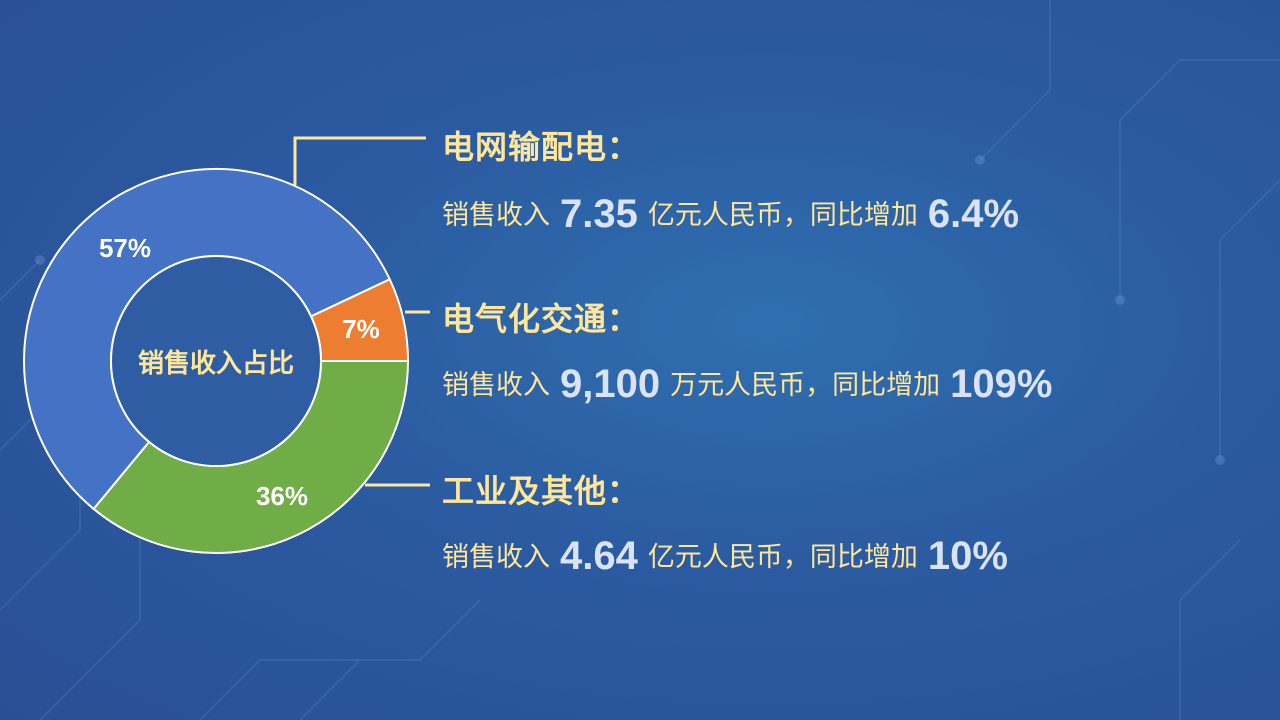  I want to click on item-title-industry: 工业及其他：, so click(541, 491).